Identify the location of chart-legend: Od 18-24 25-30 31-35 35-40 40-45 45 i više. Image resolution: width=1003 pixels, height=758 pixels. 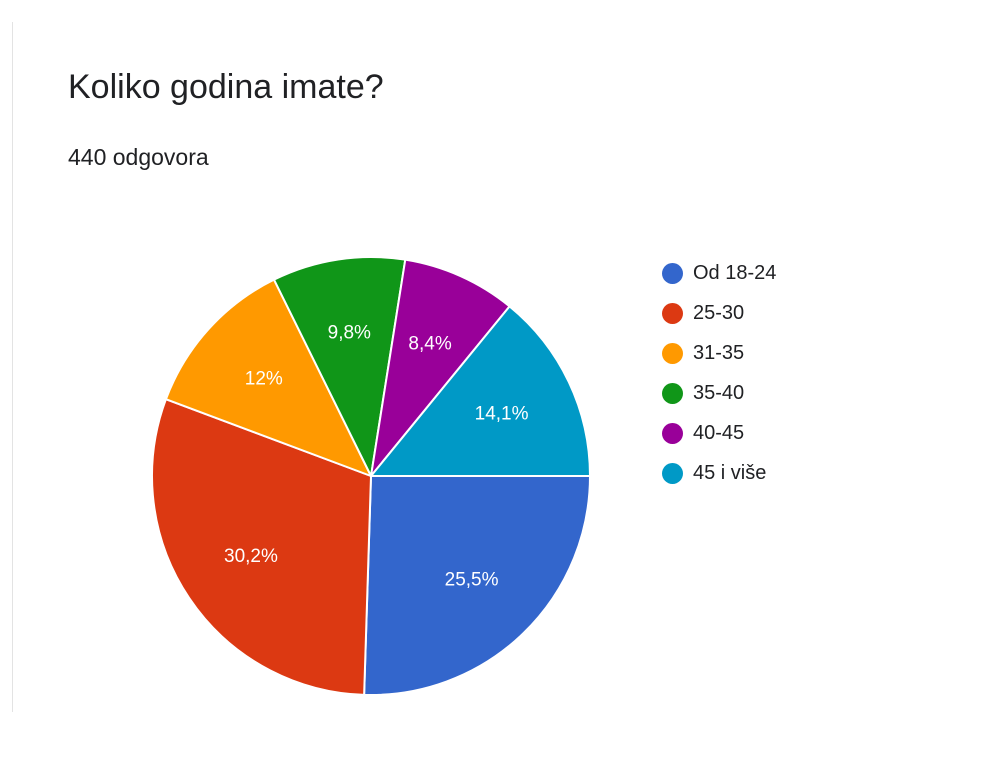
(719, 373).